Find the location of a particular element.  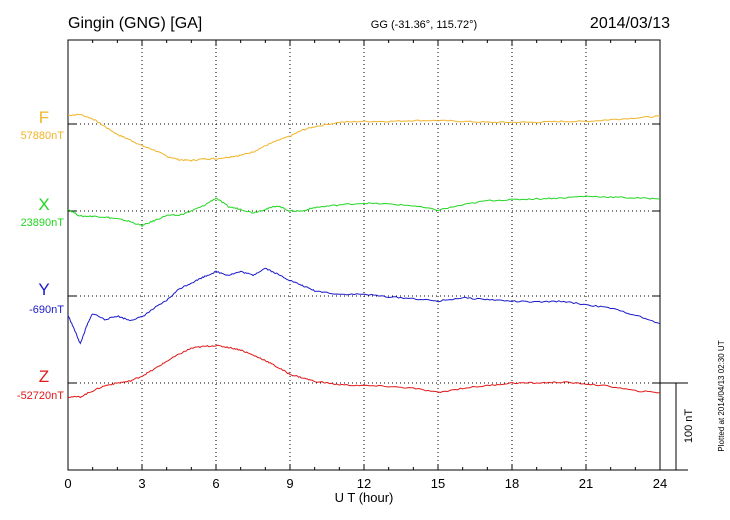

series-baseline-label-X: 23890nT is located at coordinates (43, 223).